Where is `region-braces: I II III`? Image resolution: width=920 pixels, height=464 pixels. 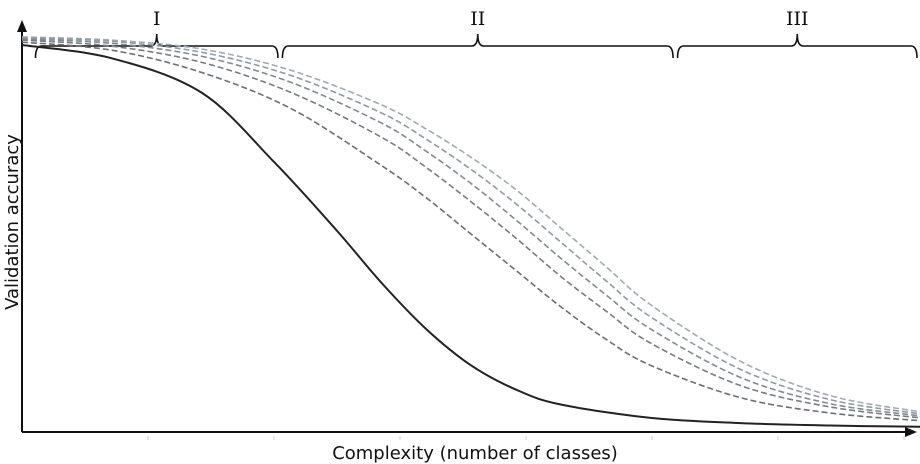 region-braces: I II III is located at coordinates (476, 33).